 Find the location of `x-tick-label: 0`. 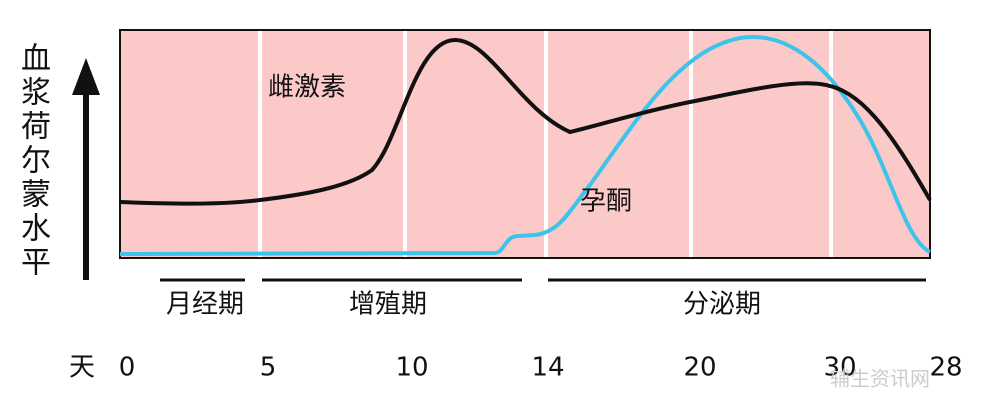

x-tick-label: 0 is located at coordinates (127, 368).